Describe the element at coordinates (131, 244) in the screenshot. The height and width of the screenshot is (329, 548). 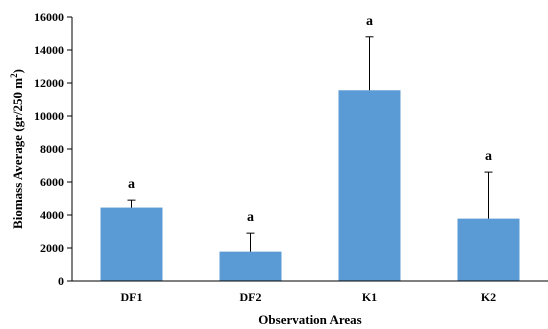
I see `bar-df1` at that location.